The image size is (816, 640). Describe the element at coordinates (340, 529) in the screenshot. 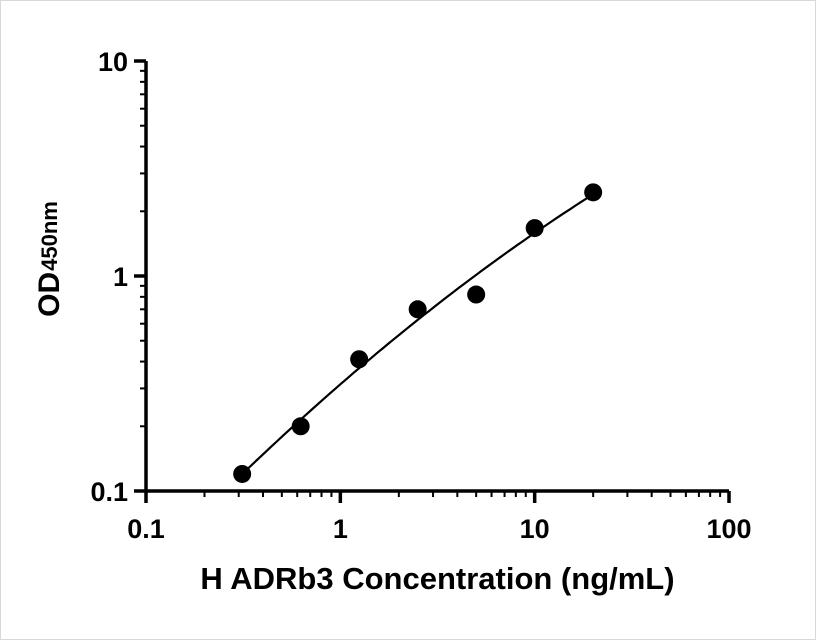

I see `x-tick-label: 1` at that location.